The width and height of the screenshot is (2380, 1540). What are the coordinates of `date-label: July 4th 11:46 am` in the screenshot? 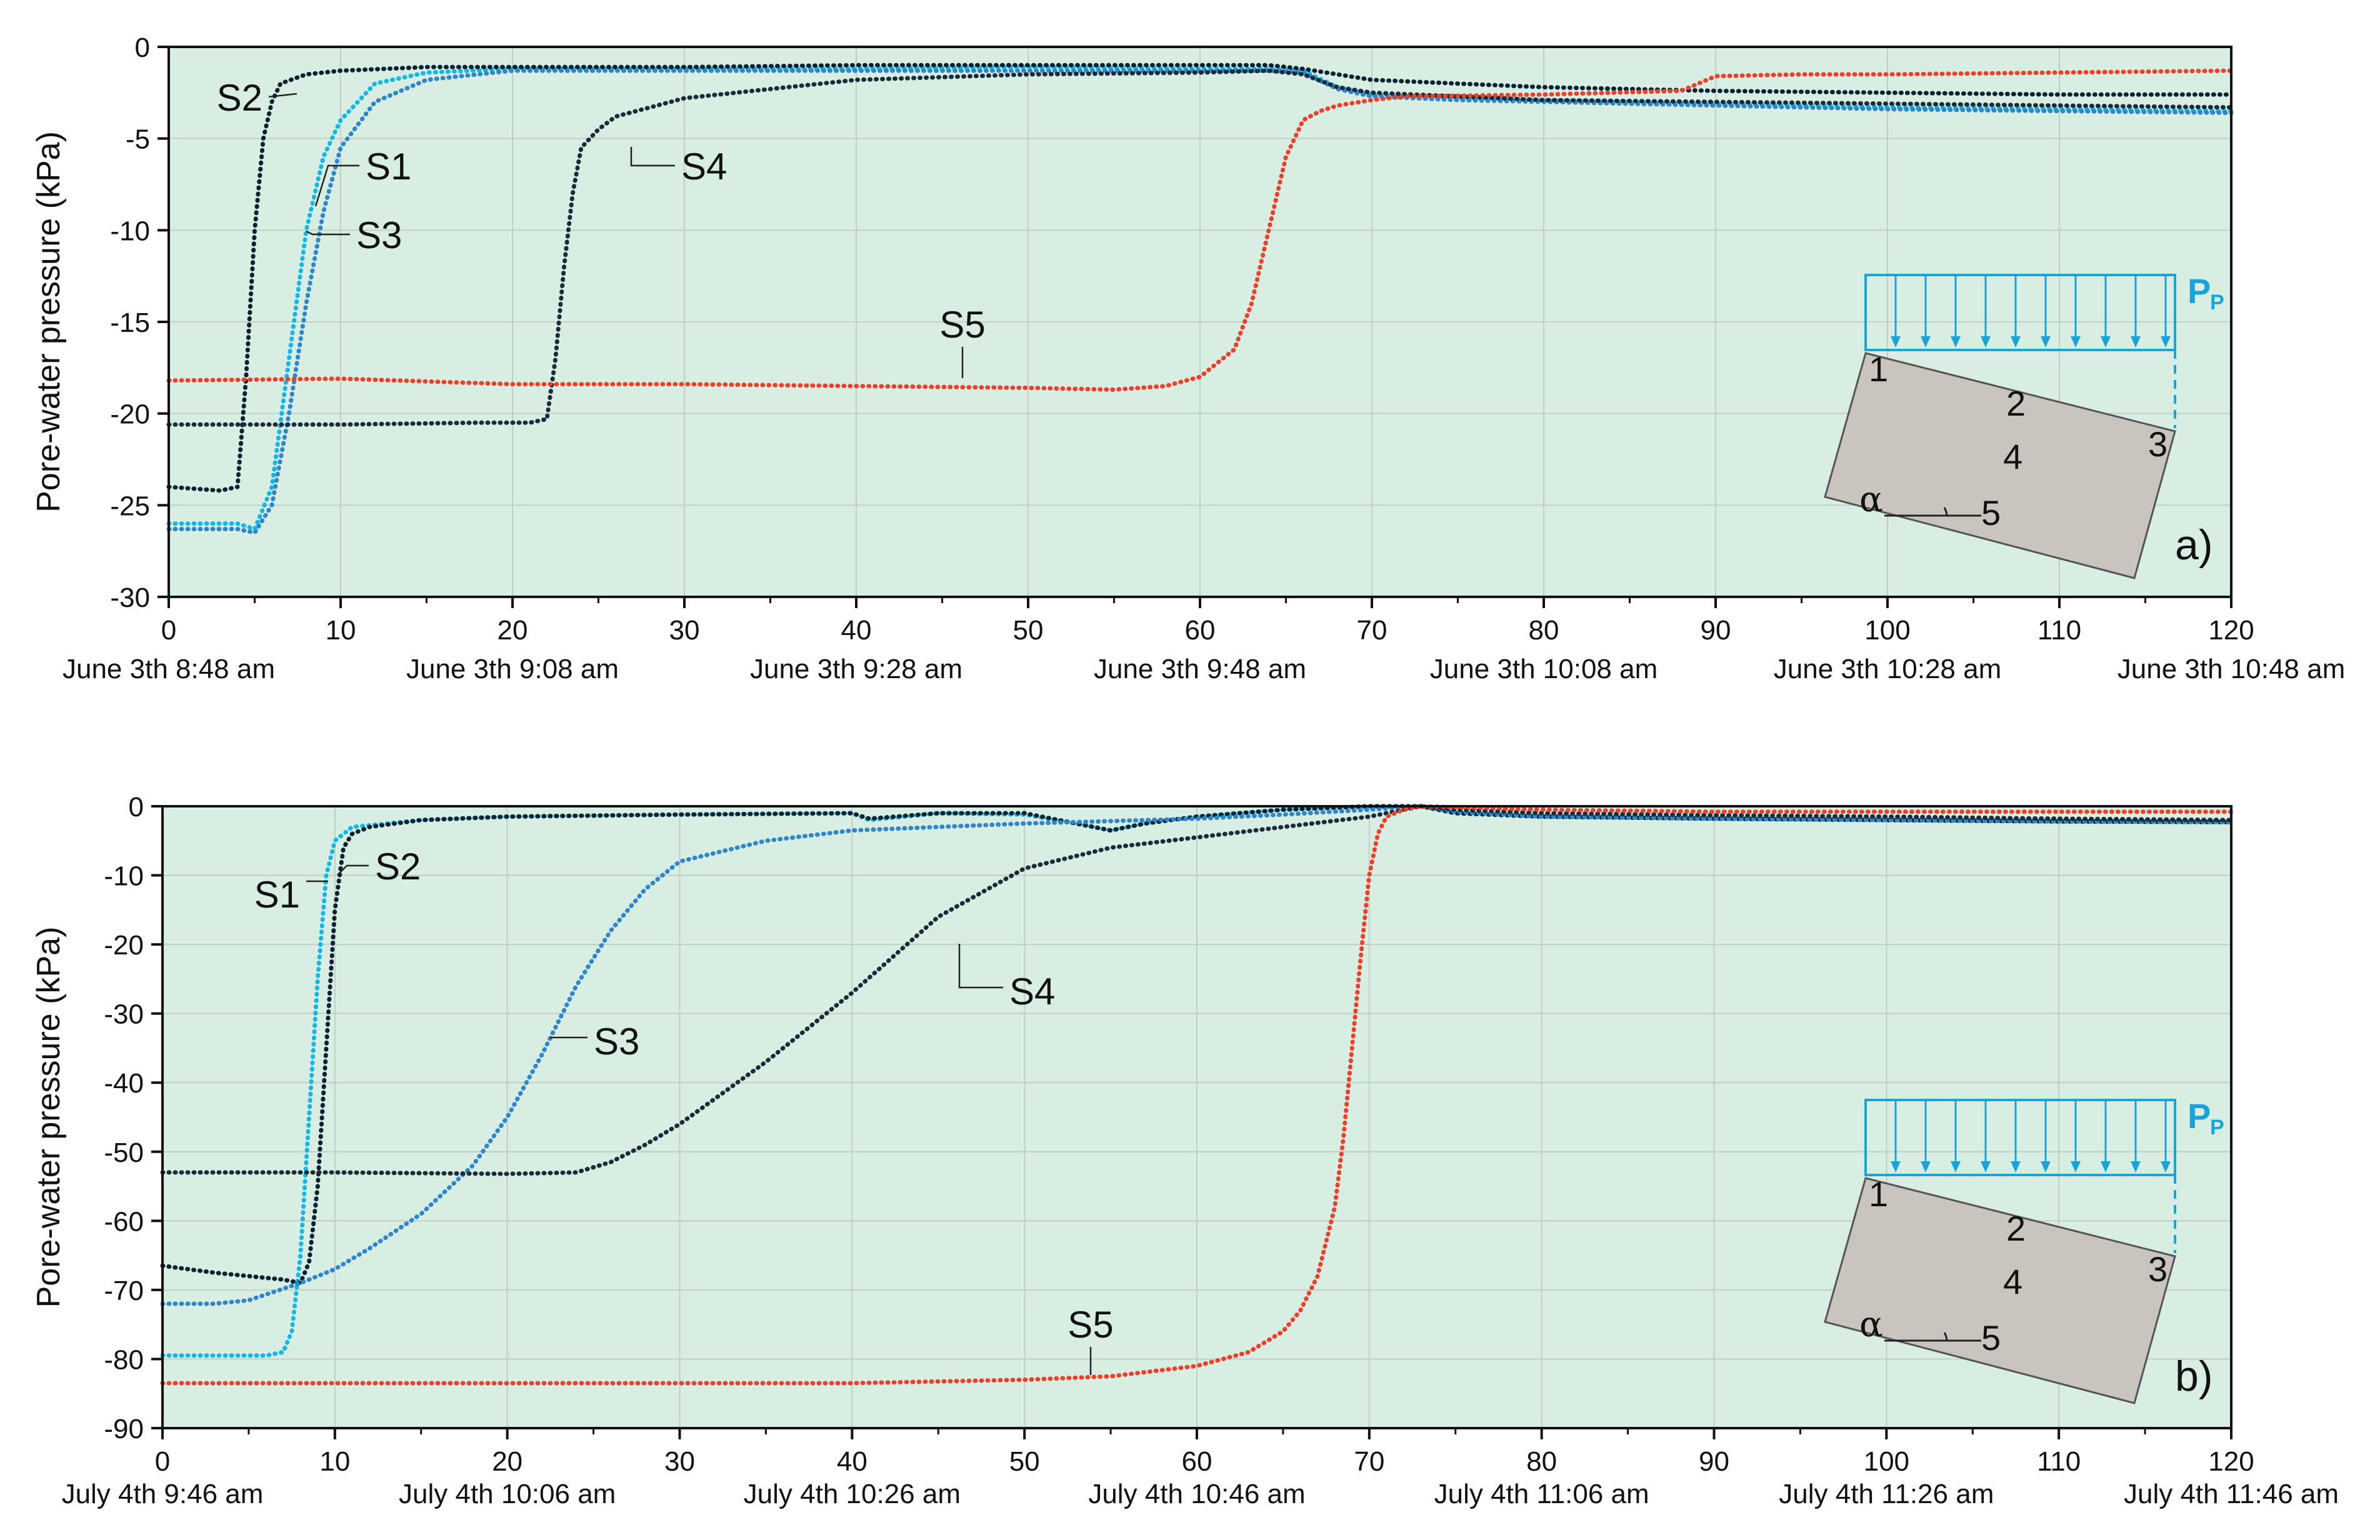 It's located at (2231, 1494).